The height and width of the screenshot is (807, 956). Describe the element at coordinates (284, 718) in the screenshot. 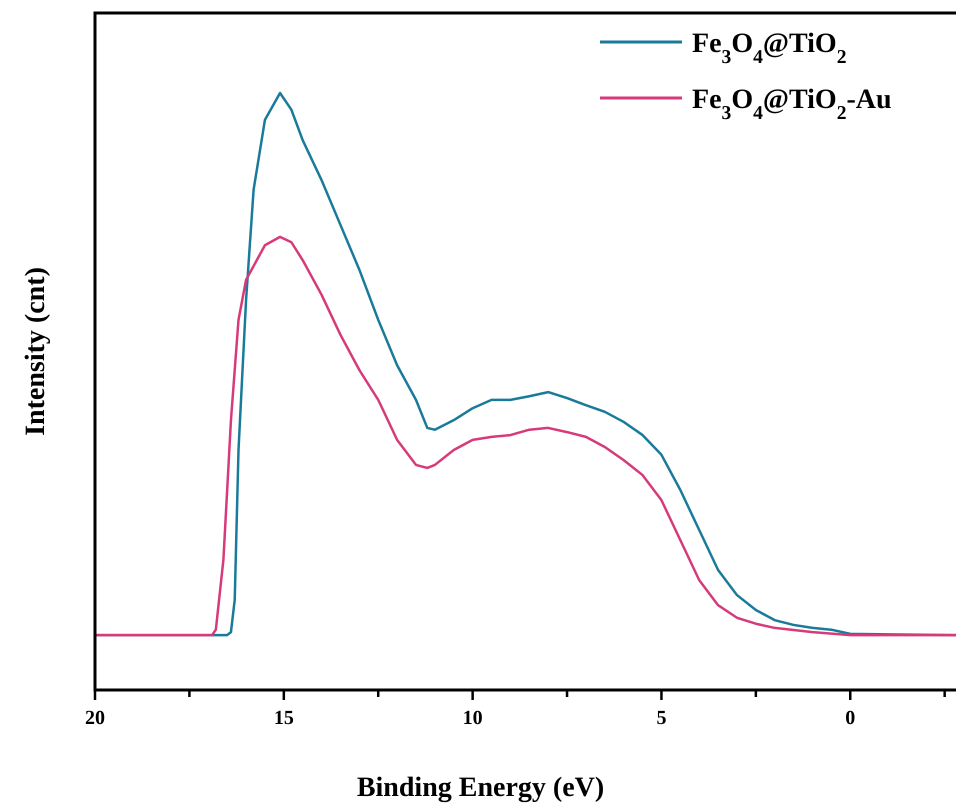

I see `x-tick-label: 15` at that location.